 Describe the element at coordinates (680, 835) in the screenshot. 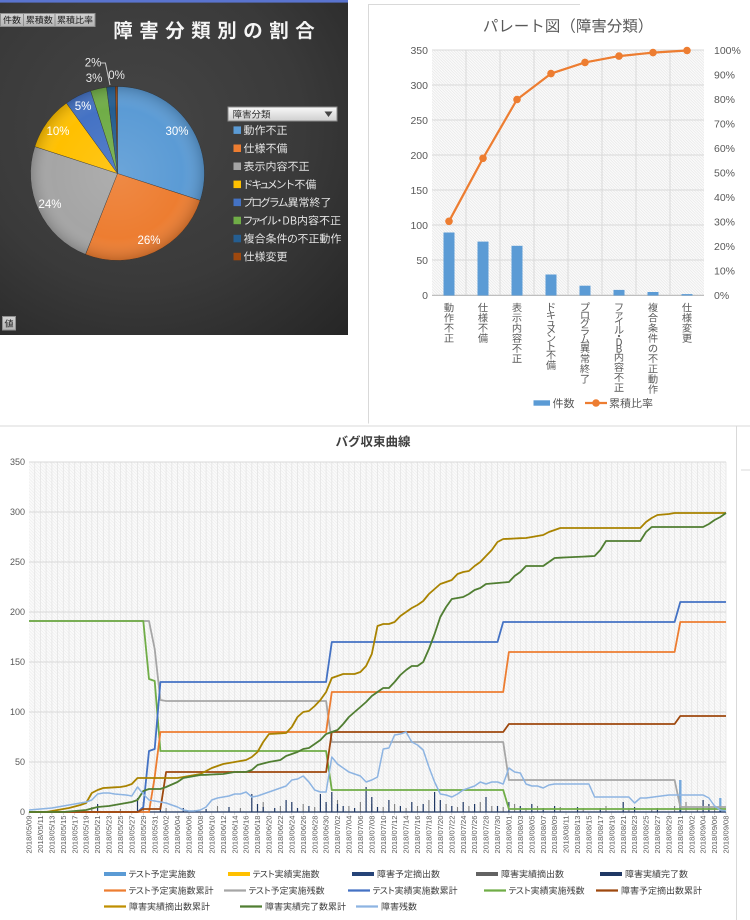

I see `svg-text: 2018/08/31` at that location.